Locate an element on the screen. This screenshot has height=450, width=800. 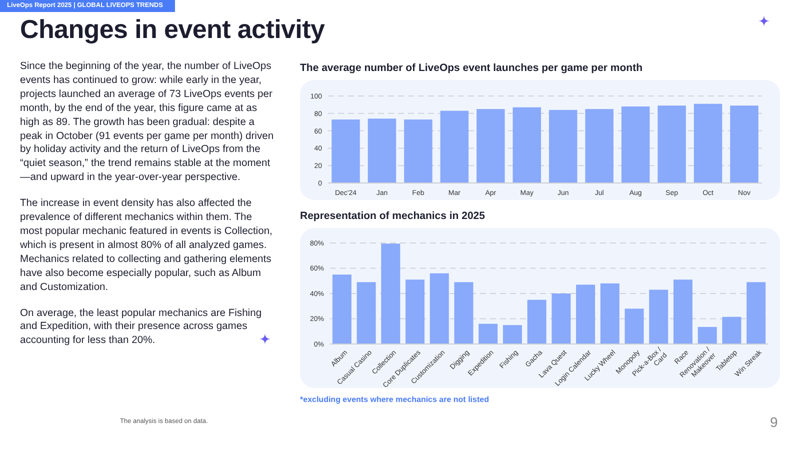
text: Since the beginning of the year, the number of LiveOps events has continued to grow: while early in the year, projects launched an average of 73 LiveOps events per month, by the end of the year, this figure came at as high as 89. The growth has been gradual: despite a peak in October (91 events per game per month) driven by holiday activity and the return of LiveOps from the “quiet season,” the trend remains stable at the moment—and upward in the year-over-year perspective. is located at coordinates (147, 122).